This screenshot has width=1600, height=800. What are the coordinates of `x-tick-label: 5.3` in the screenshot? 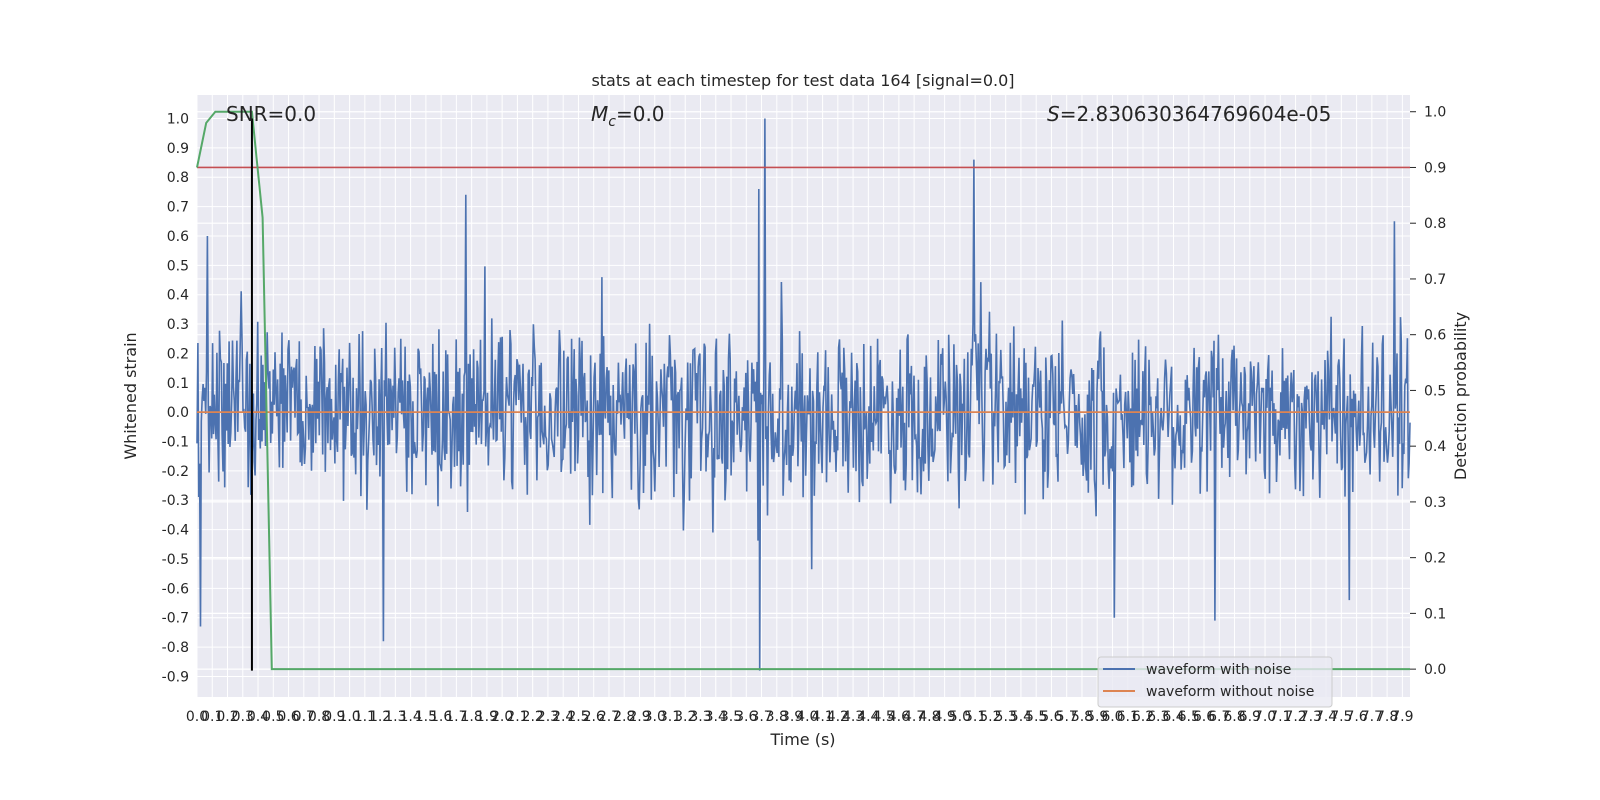 It's located at (1006, 717).